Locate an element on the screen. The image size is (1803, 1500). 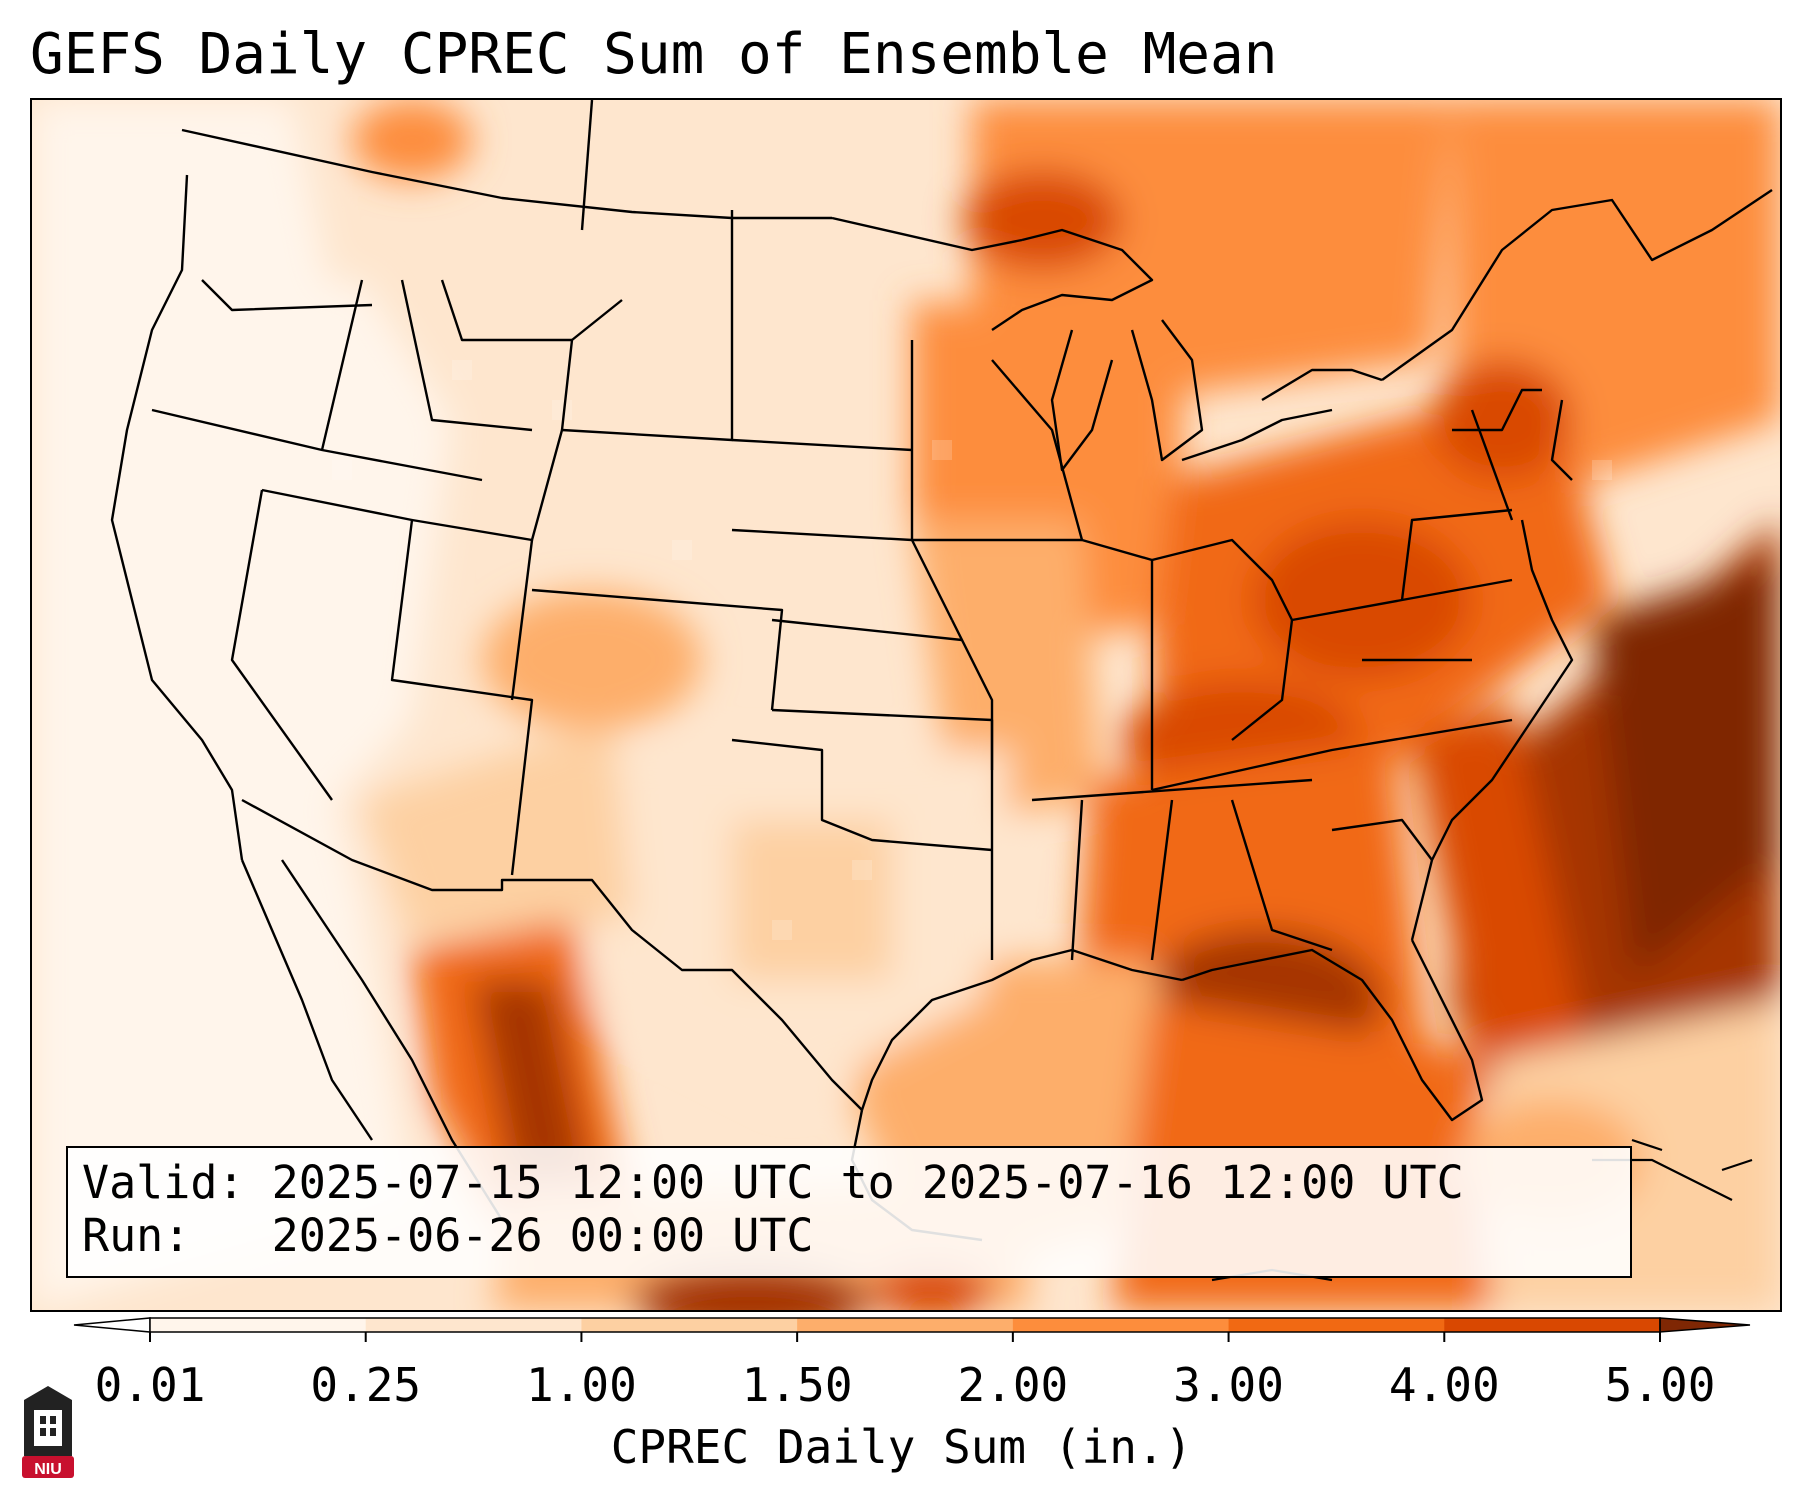
colorbar-tick-label: 0.01 is located at coordinates (150, 1385).